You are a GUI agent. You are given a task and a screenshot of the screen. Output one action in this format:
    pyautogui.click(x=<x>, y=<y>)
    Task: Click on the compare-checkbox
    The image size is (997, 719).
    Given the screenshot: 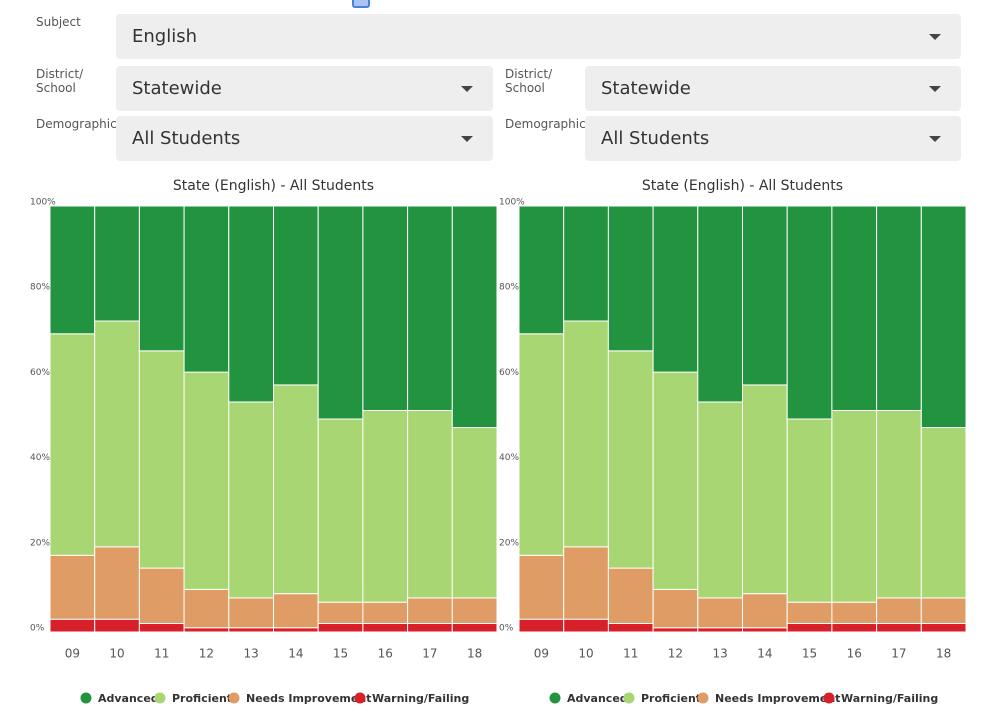 What is the action you would take?
    pyautogui.click(x=361, y=4)
    